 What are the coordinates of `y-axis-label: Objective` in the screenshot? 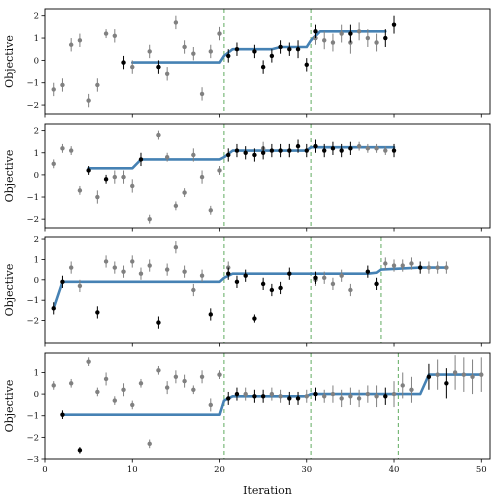 It's located at (9, 290).